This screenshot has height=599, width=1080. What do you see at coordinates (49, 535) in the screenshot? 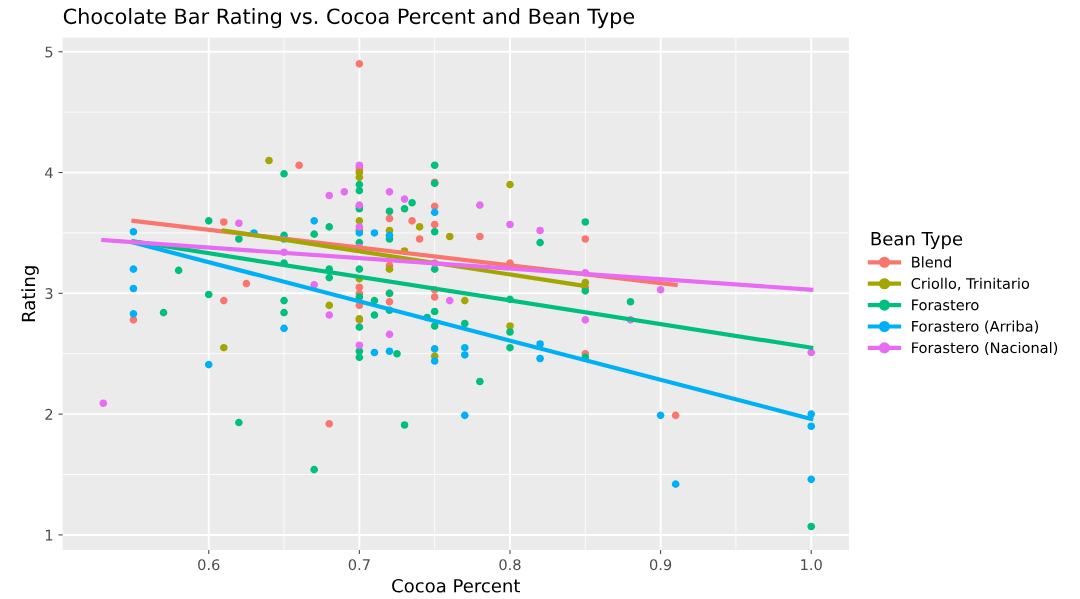
I see `y-tick-label: 1` at bounding box center [49, 535].